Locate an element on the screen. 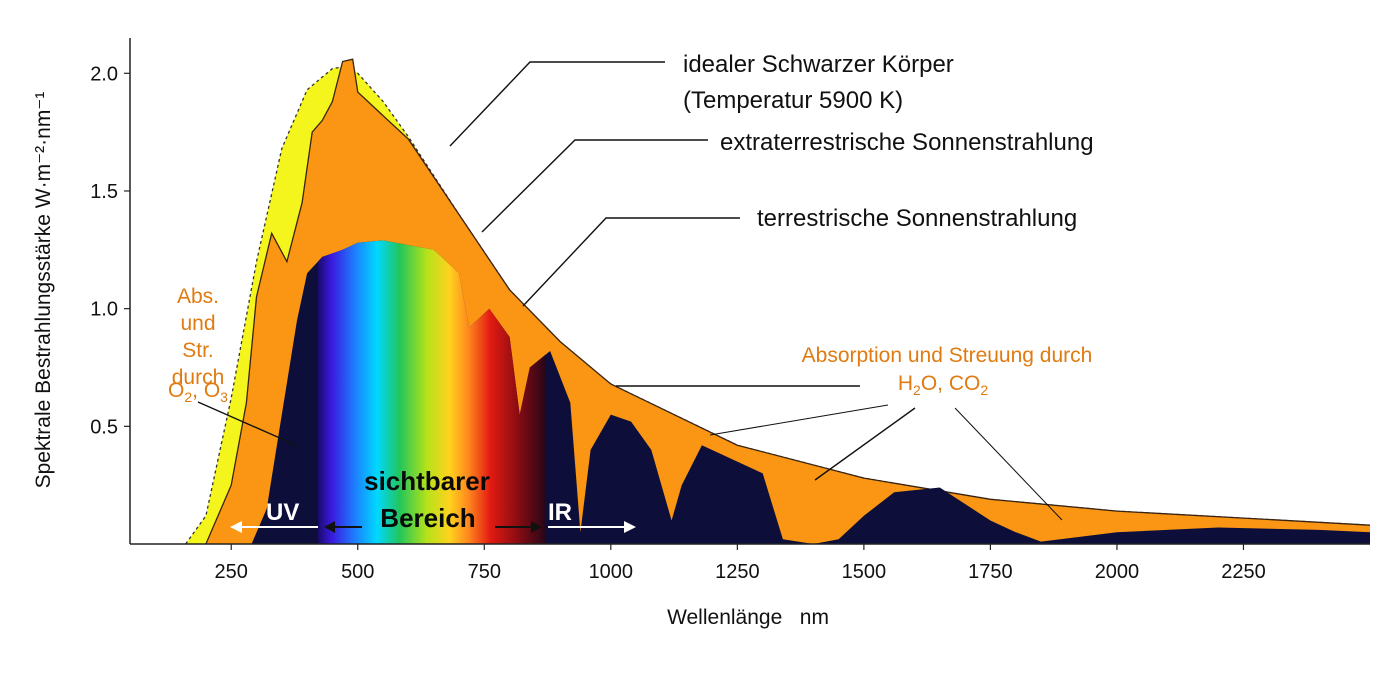 The width and height of the screenshot is (1388, 674). label-terrestrial: terrestrische Sonnenstrahlung is located at coordinates (917, 218).